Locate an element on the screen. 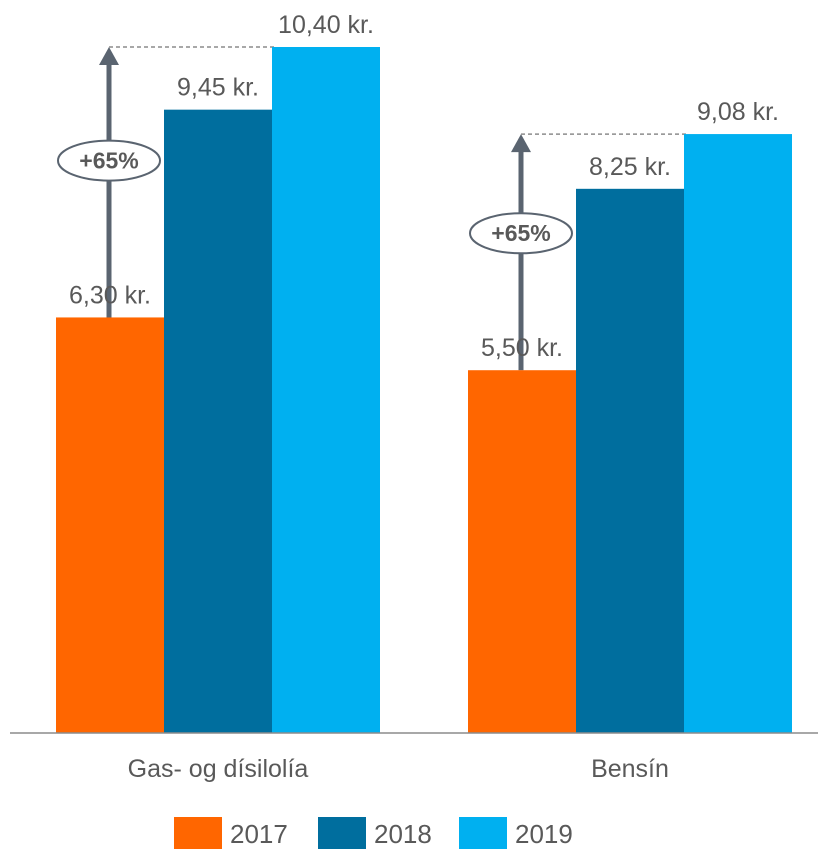  bar-bensin-2019 is located at coordinates (738, 434).